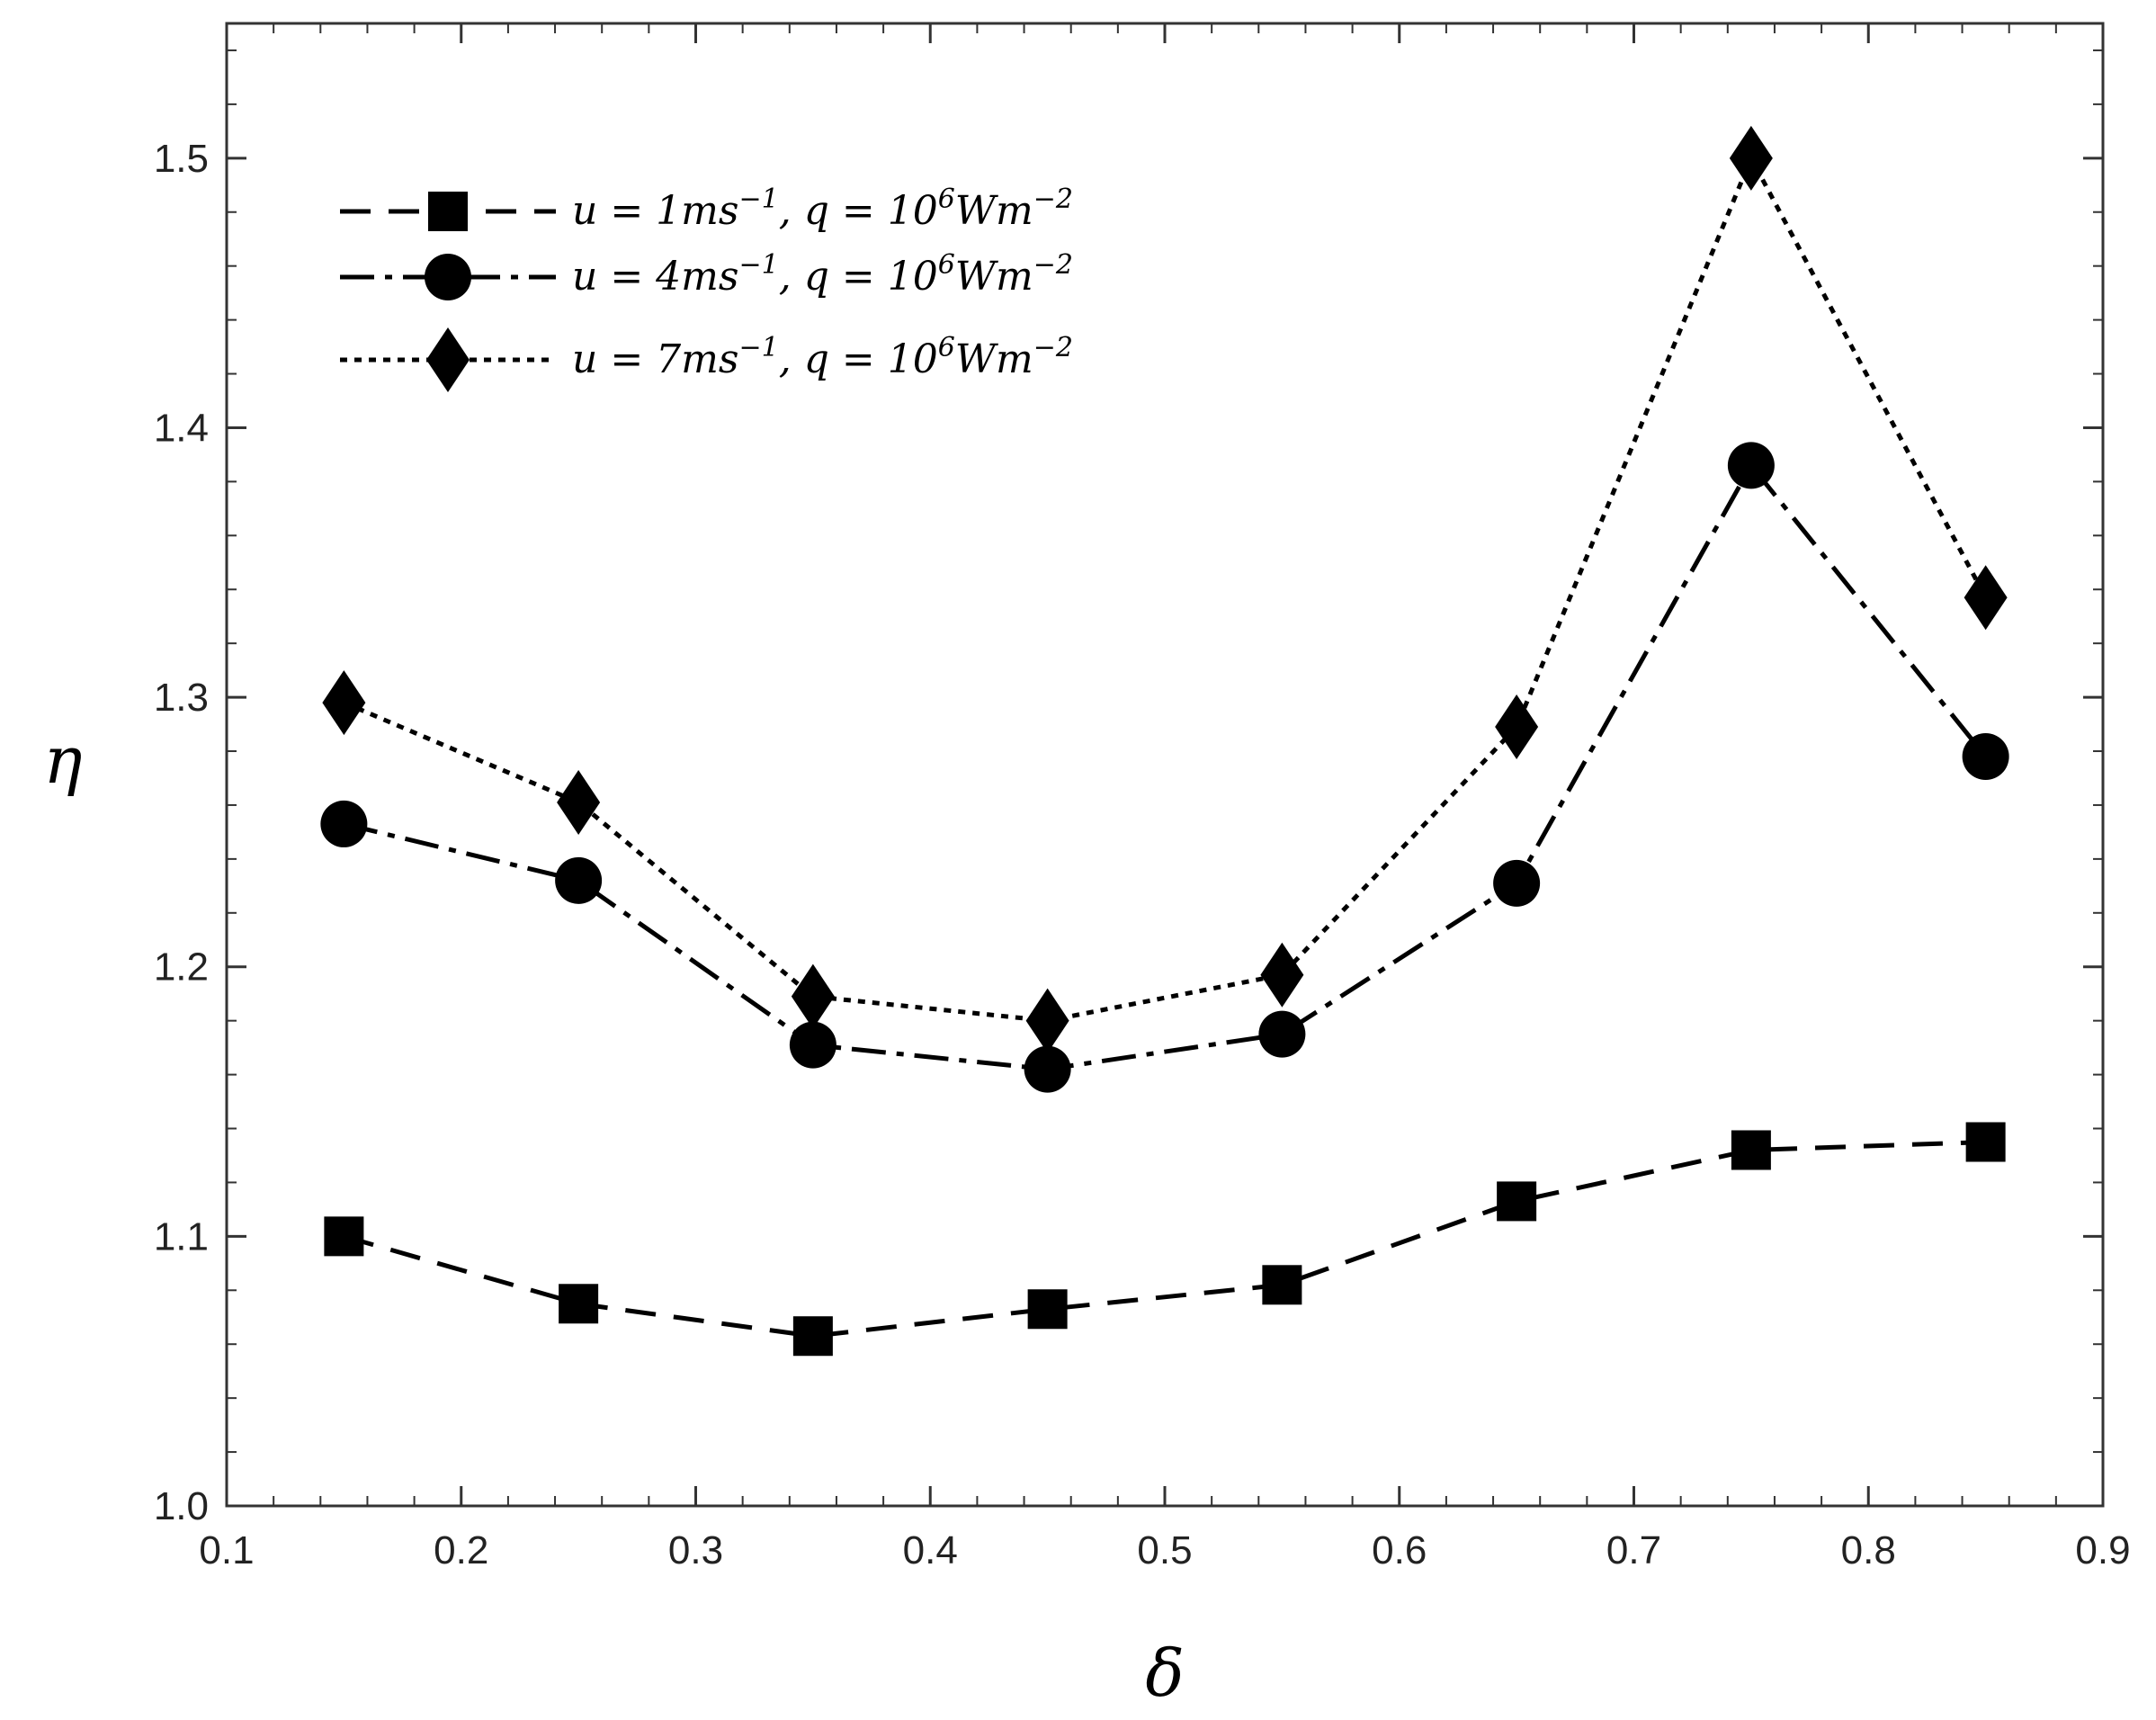  What do you see at coordinates (181, 698) in the screenshot?
I see `y-tick-label: 1.3` at bounding box center [181, 698].